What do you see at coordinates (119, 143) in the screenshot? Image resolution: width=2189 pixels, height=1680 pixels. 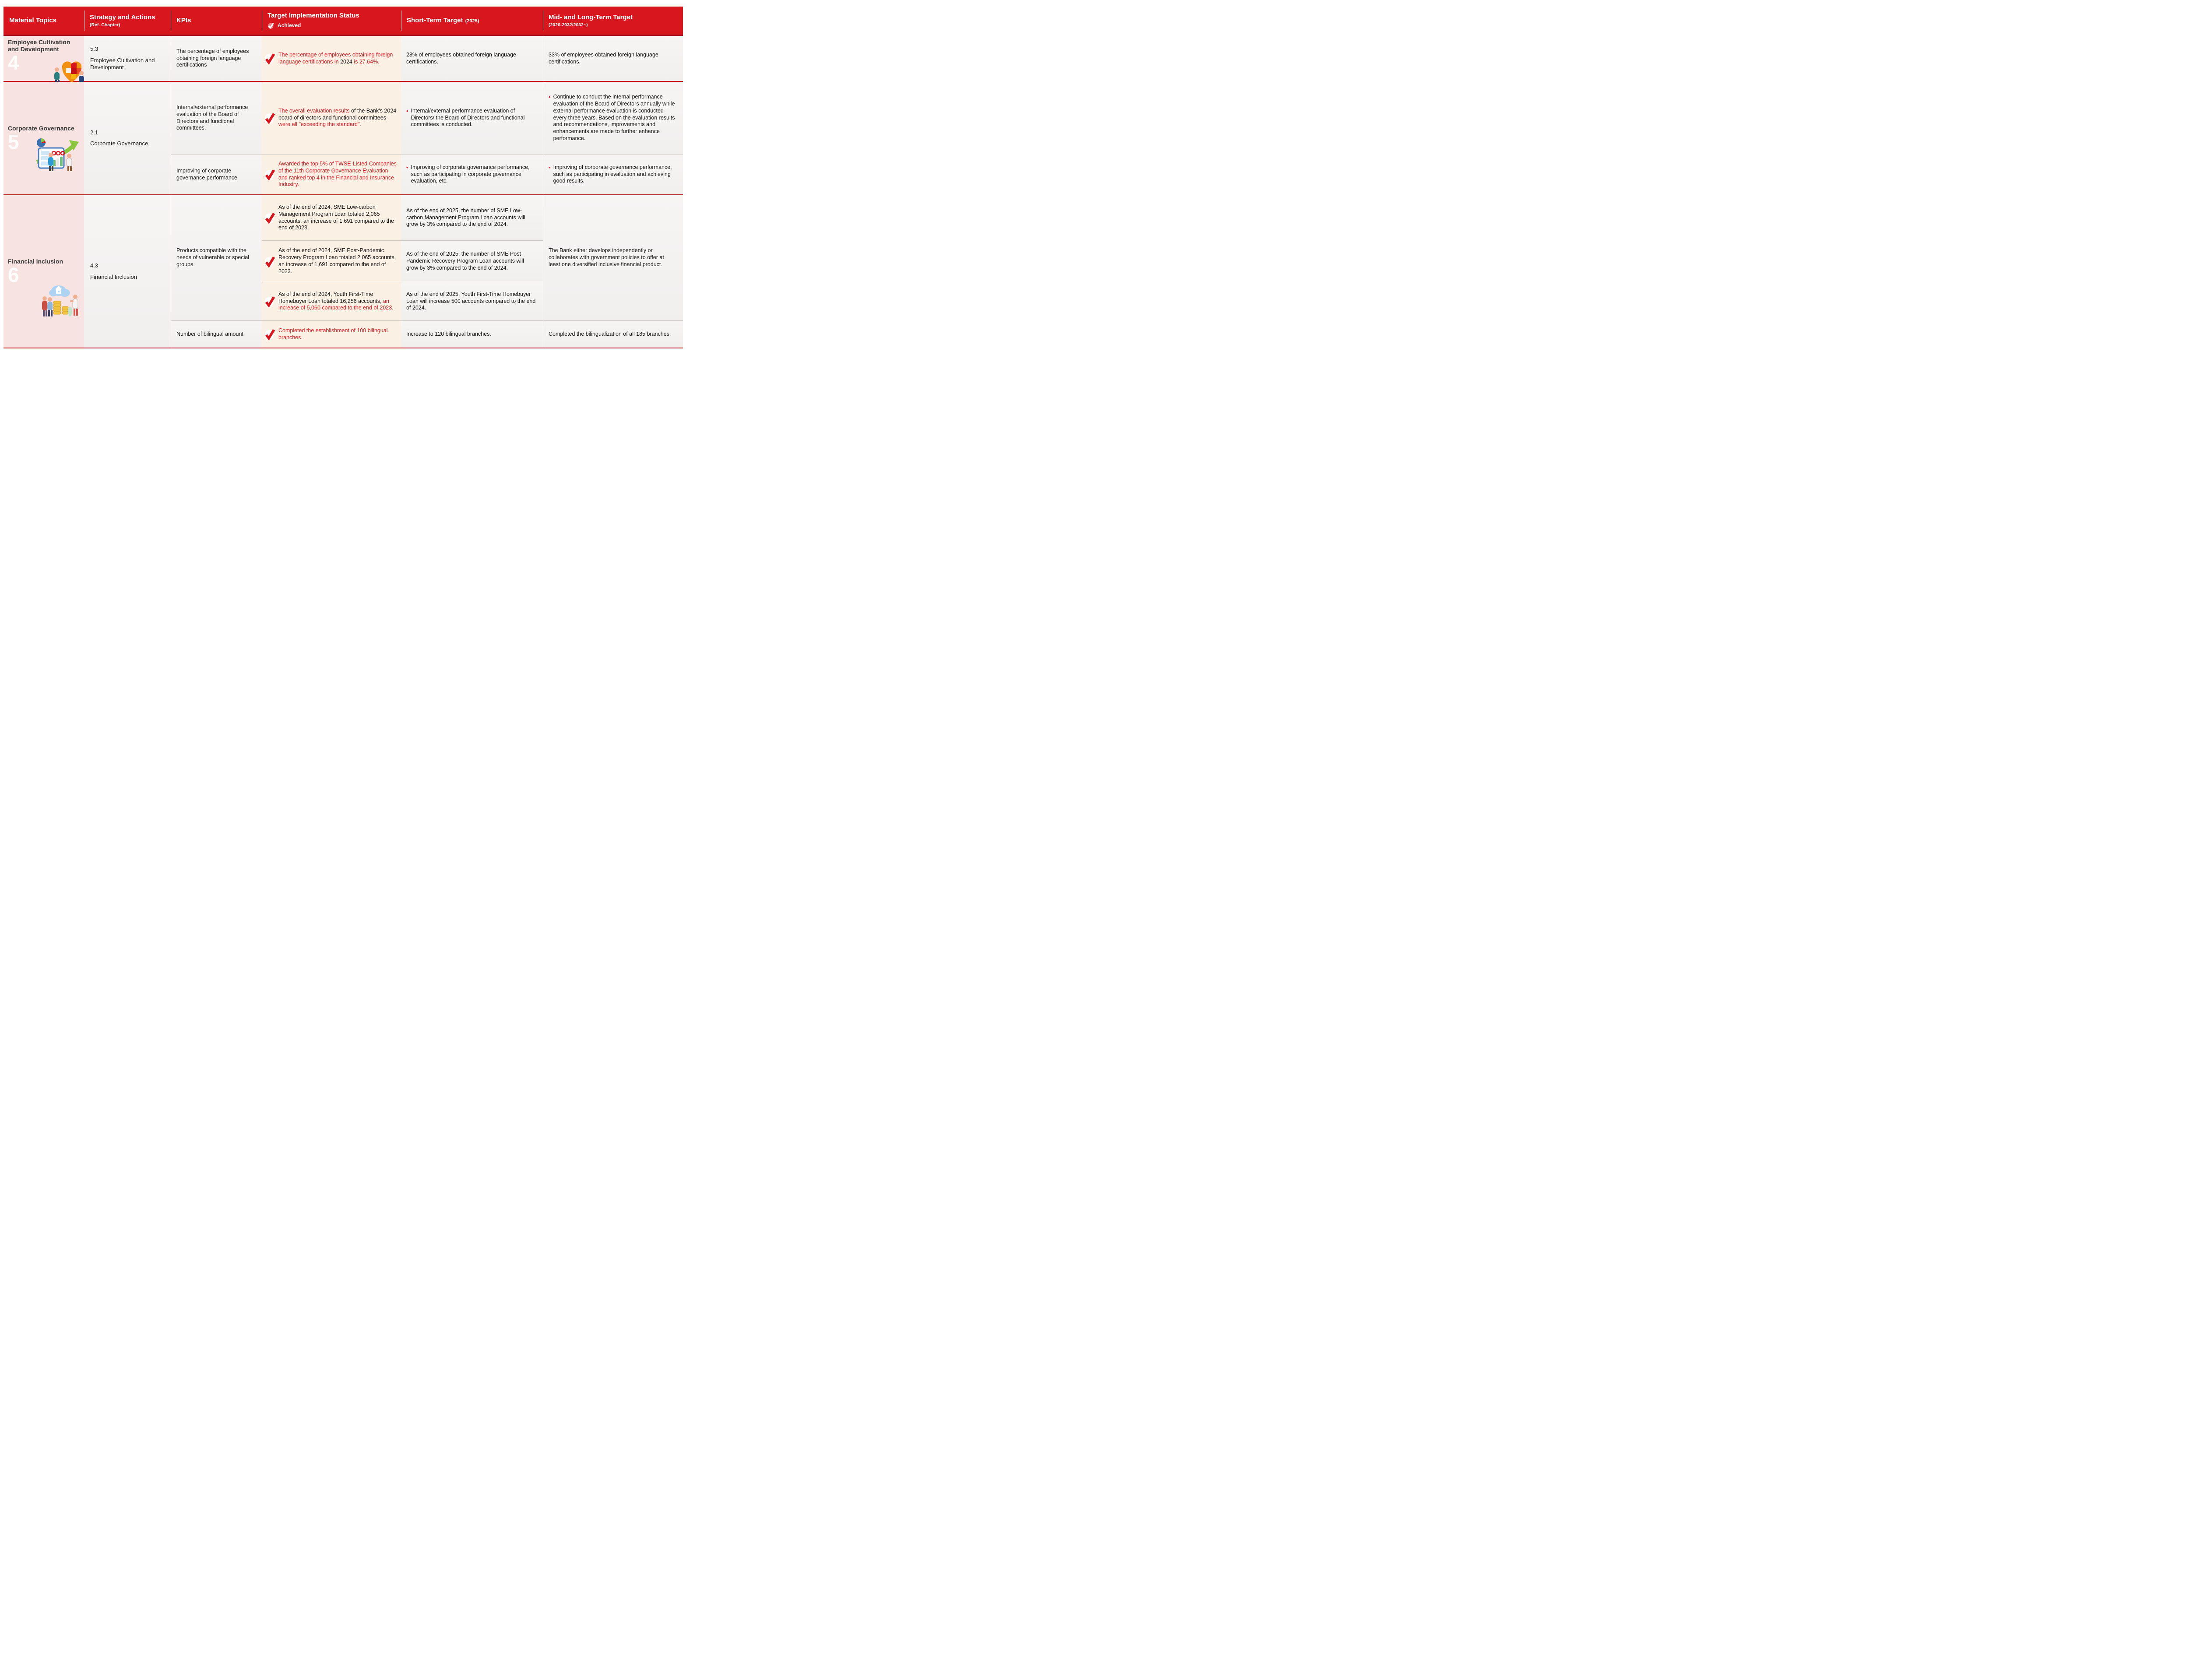 I see `chapter-name: Corporate Governance` at bounding box center [119, 143].